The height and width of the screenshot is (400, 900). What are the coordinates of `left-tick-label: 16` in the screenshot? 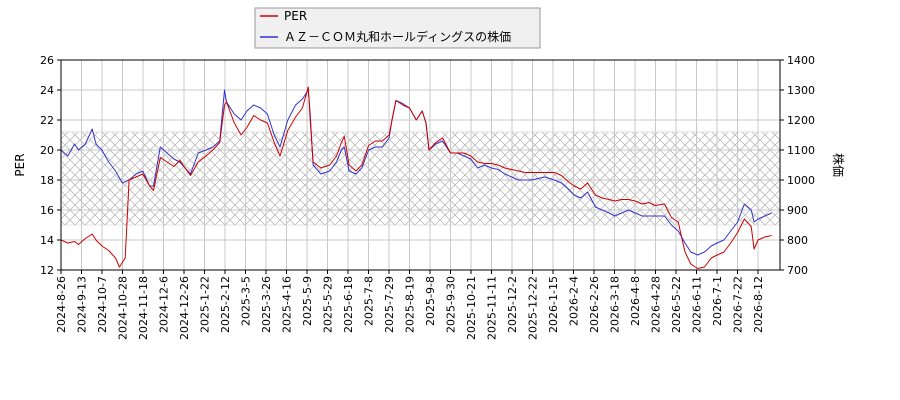 It's located at (47, 210).